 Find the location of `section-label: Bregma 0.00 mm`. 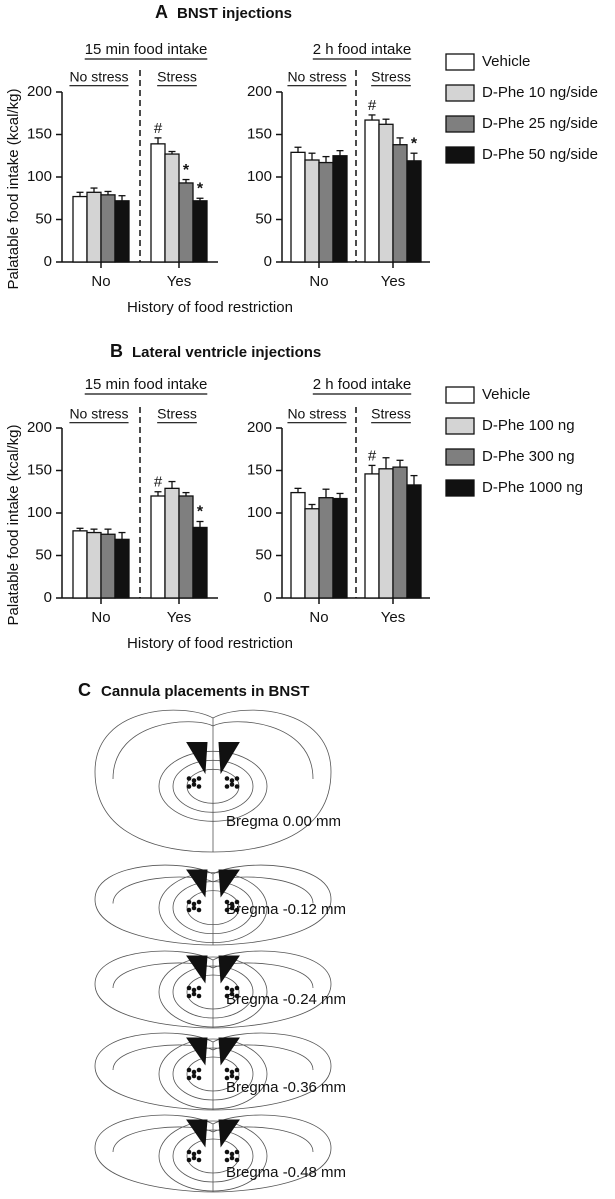

section-label: Bregma 0.00 mm is located at coordinates (283, 821).